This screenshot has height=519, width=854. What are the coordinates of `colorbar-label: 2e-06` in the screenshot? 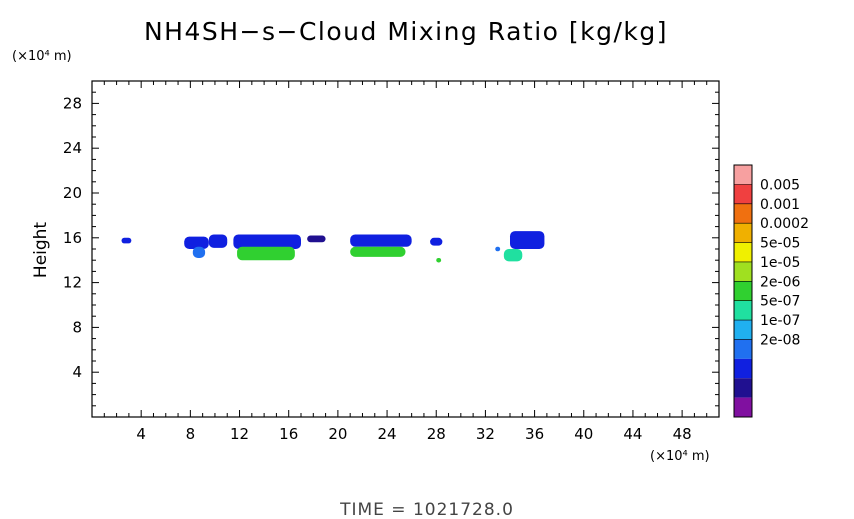 It's located at (780, 282).